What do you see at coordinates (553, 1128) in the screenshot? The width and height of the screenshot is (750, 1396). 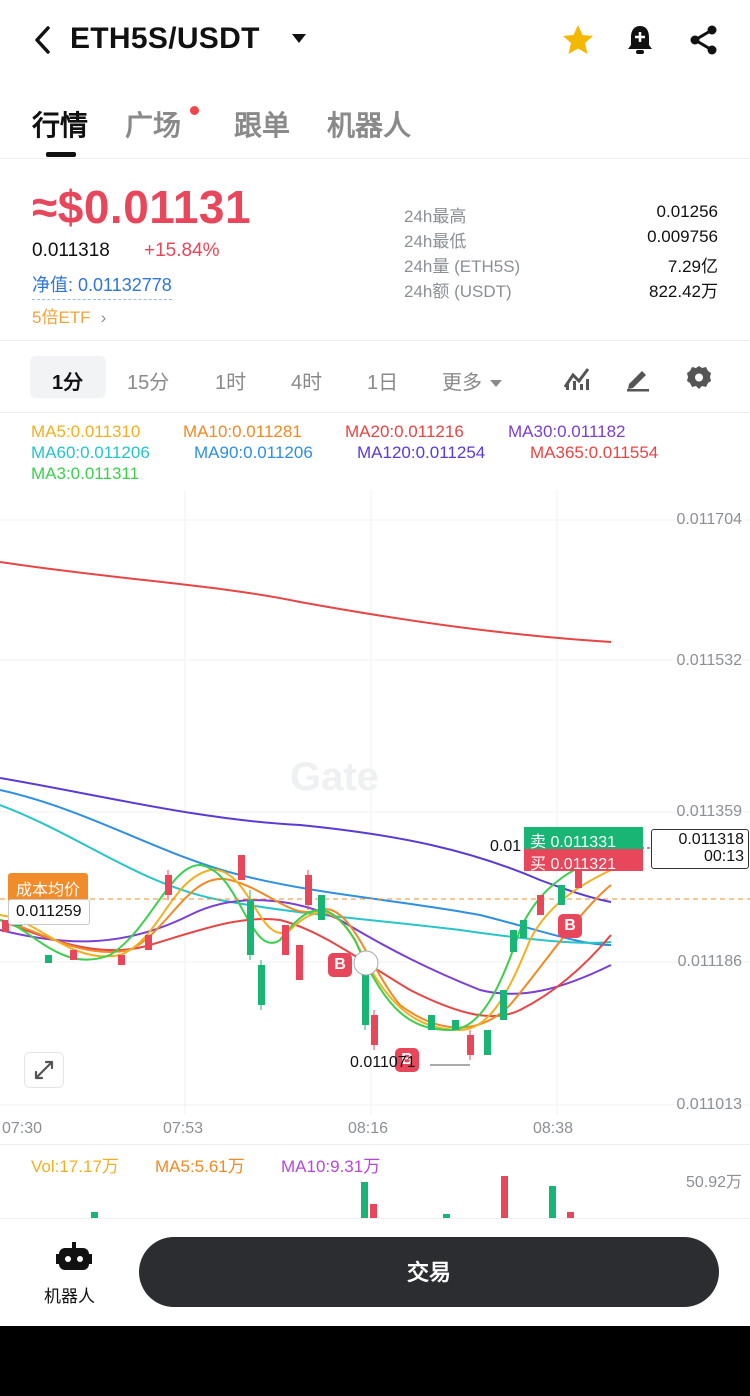 I see `x-axis-label: 08:38` at bounding box center [553, 1128].